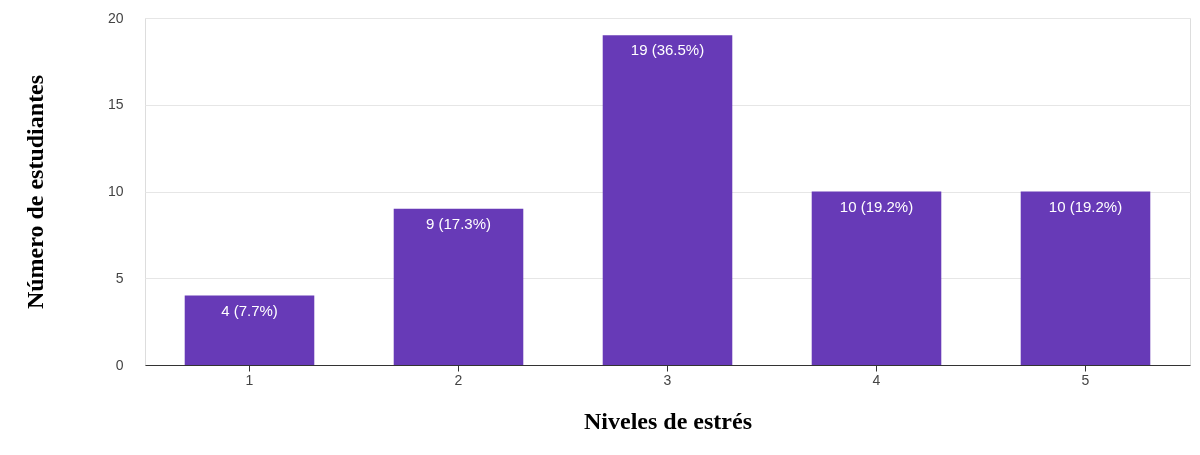  Describe the element at coordinates (458, 379) in the screenshot. I see `x-tick-label: 2` at that location.